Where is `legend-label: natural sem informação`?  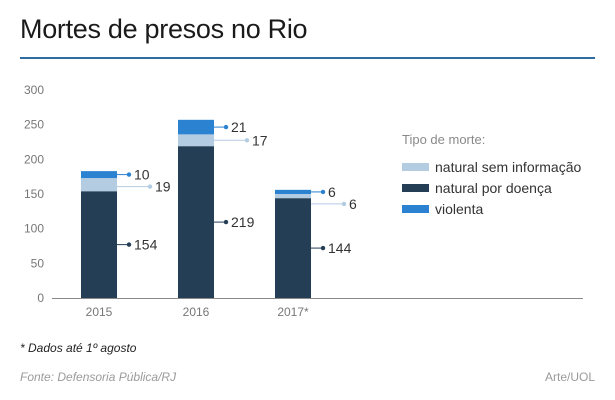 legend-label: natural sem informação is located at coordinates (508, 167).